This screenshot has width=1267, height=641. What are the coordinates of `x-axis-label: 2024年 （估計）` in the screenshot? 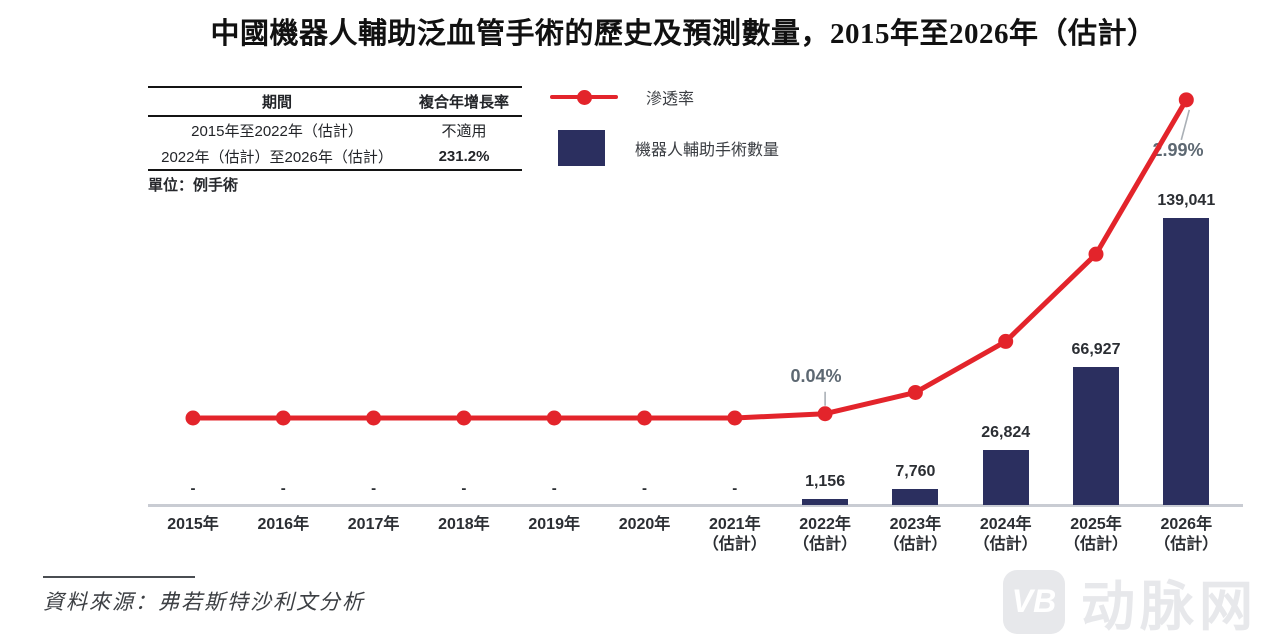 It's located at (1005, 534).